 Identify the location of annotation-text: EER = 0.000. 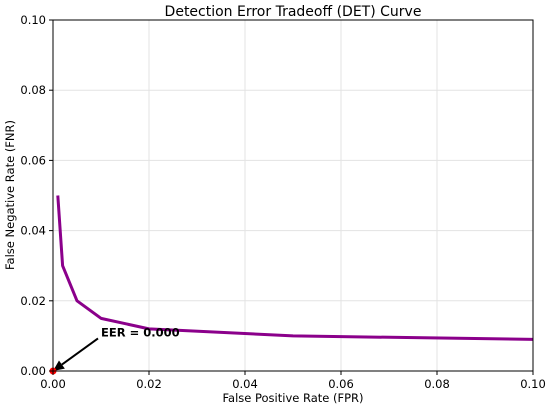
(140, 332).